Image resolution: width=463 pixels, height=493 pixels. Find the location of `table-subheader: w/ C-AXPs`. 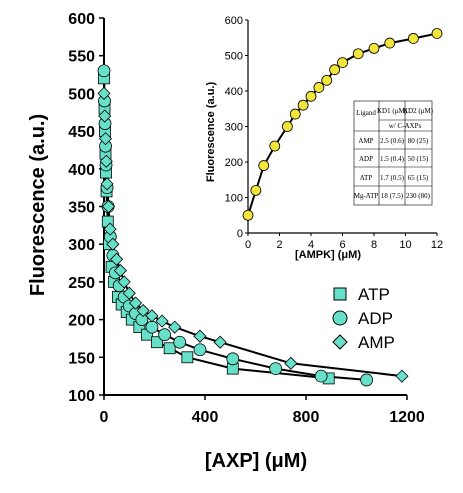

table-subheader: w/ C-AXPs is located at coordinates (405, 126).